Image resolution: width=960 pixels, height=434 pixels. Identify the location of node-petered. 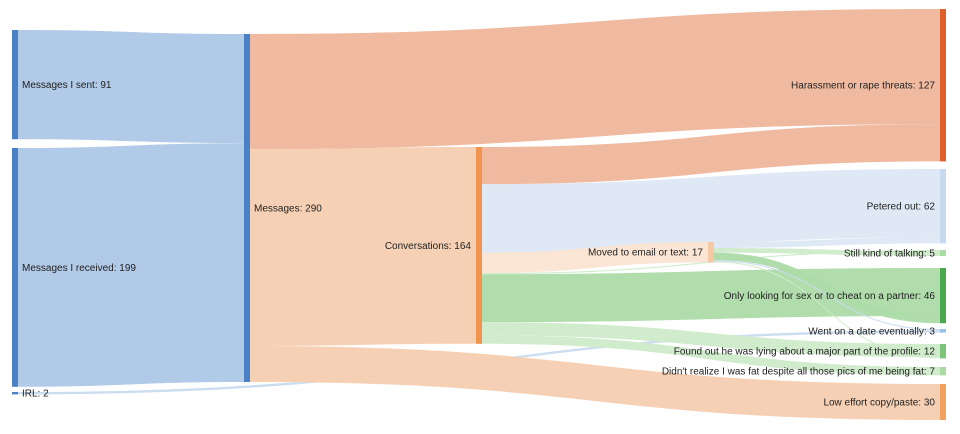
(943, 206).